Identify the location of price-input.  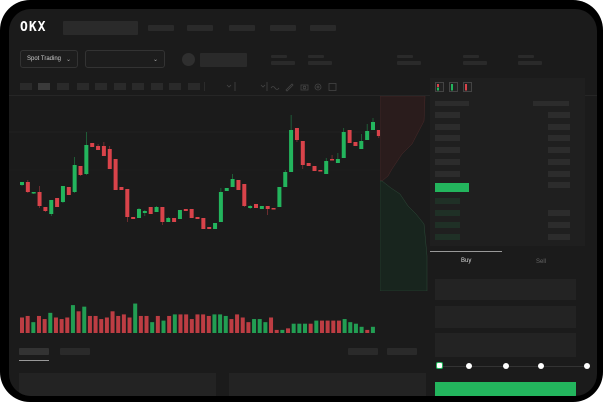
(505, 289).